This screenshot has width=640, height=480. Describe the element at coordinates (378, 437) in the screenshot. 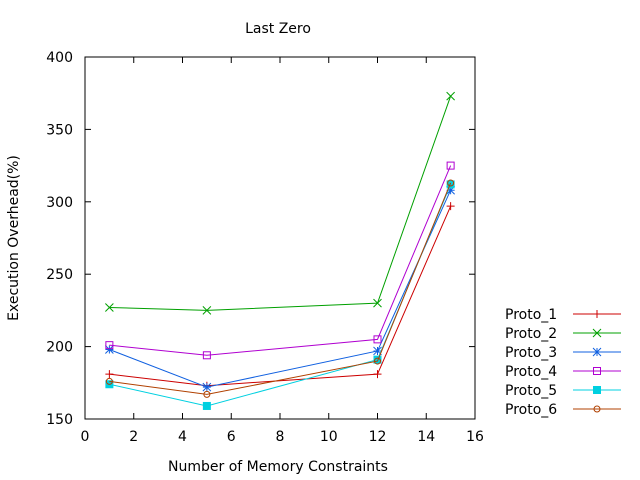

I see `x-tick-label: 12` at that location.